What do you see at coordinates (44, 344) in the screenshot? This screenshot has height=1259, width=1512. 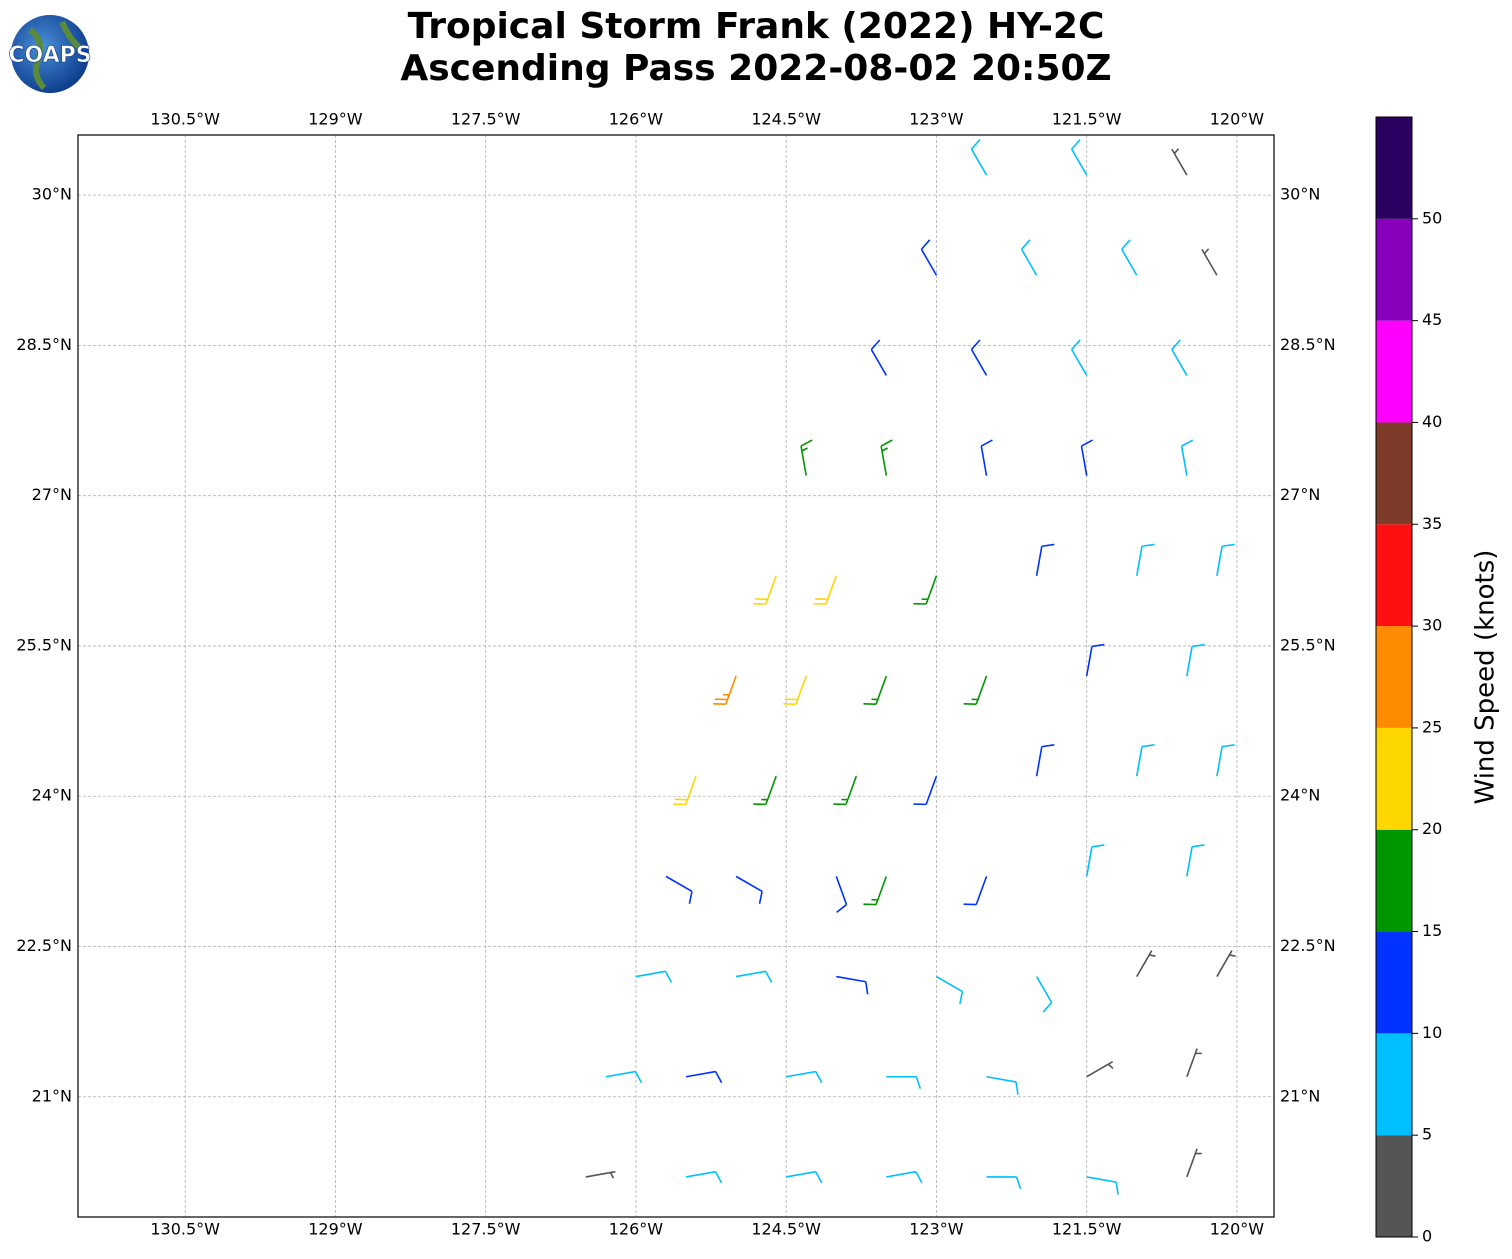 I see `y-tick-label: 28.5°N` at bounding box center [44, 344].